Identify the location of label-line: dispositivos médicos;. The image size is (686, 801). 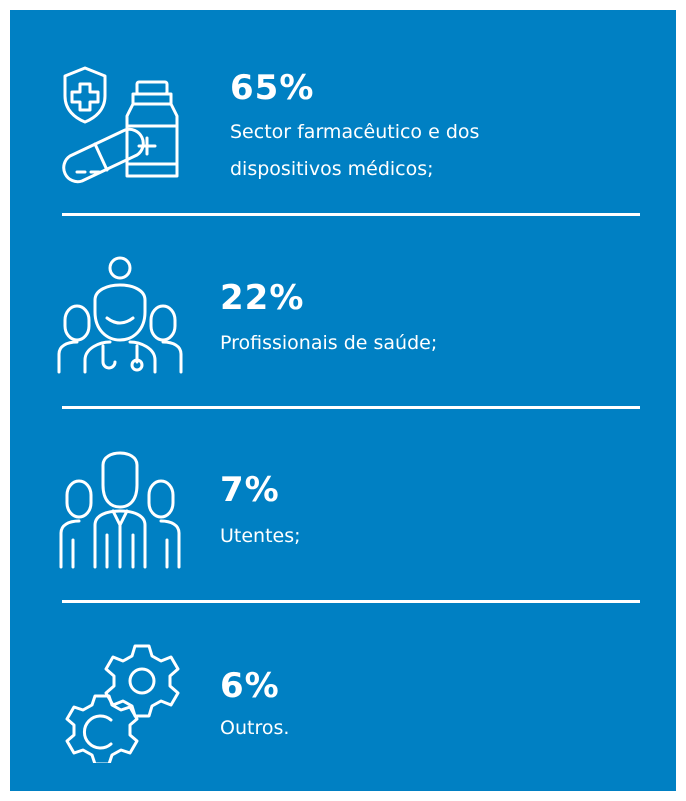
(332, 169).